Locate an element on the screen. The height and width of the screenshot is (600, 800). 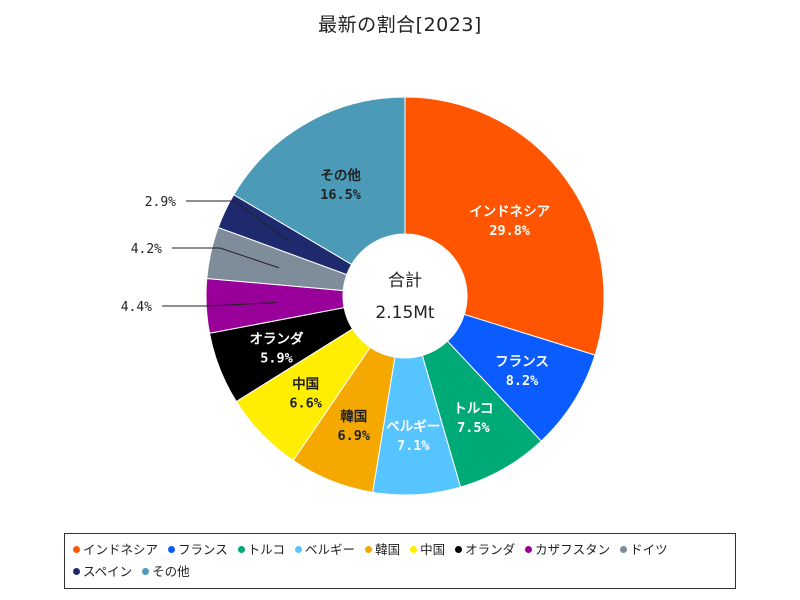
legend-item-ドイツ: ドイツ is located at coordinates (644, 550).